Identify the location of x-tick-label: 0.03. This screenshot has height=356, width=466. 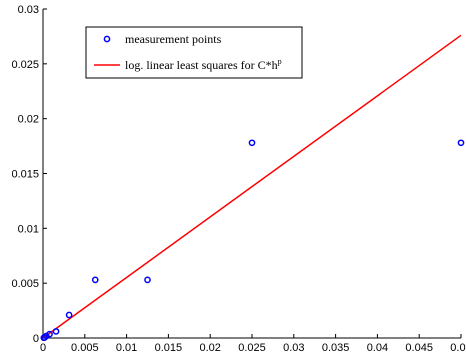
(293, 348).